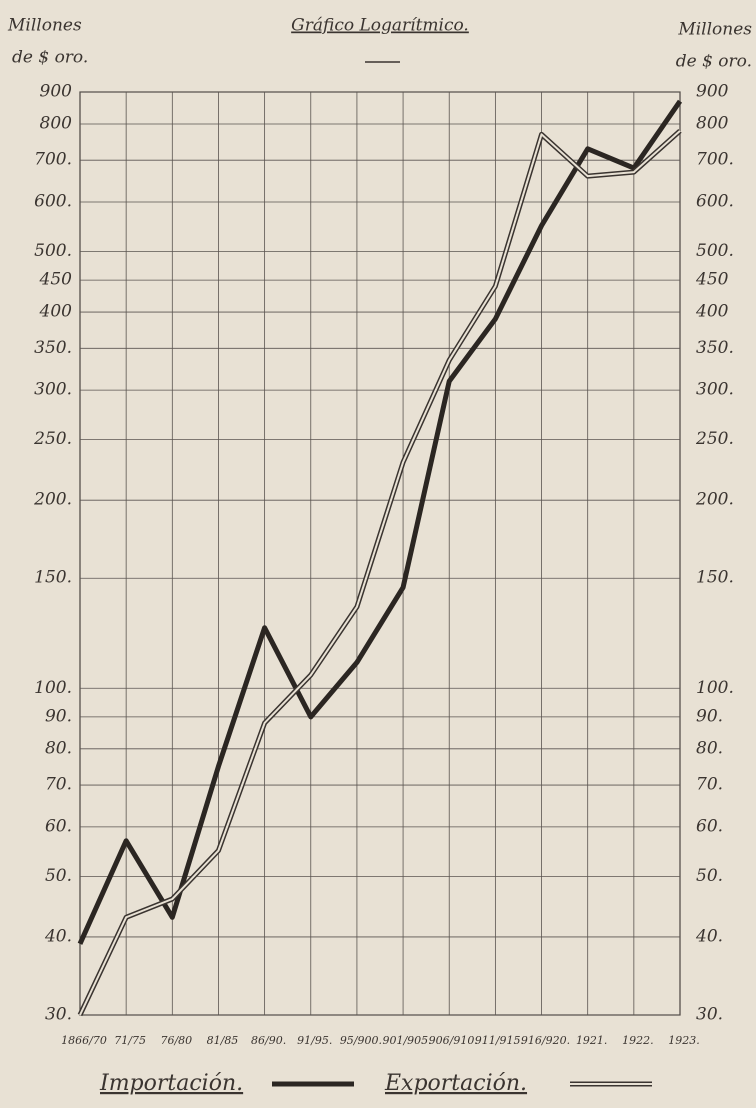 Image resolution: width=756 pixels, height=1108 pixels. What do you see at coordinates (712, 92) in the screenshot?
I see `y2-tick-label: 900` at bounding box center [712, 92].